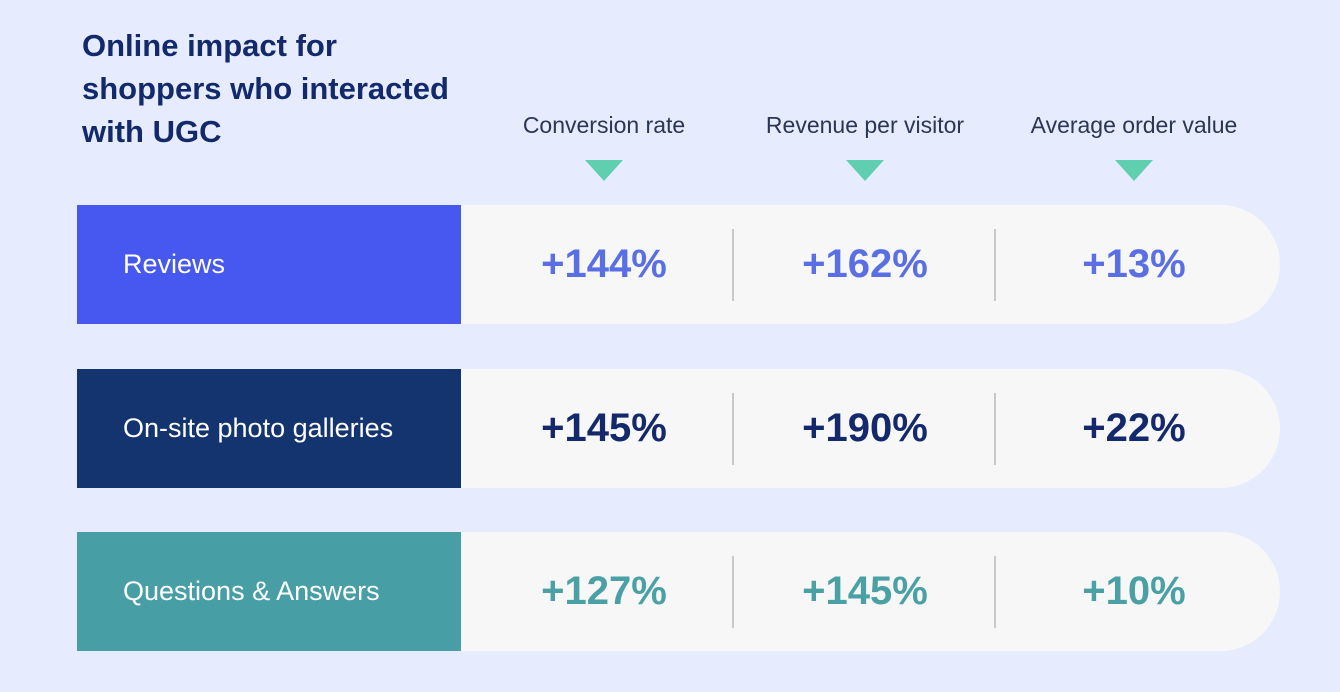 This screenshot has height=692, width=1340. Describe the element at coordinates (269, 264) in the screenshot. I see `row-label: Reviews` at that location.